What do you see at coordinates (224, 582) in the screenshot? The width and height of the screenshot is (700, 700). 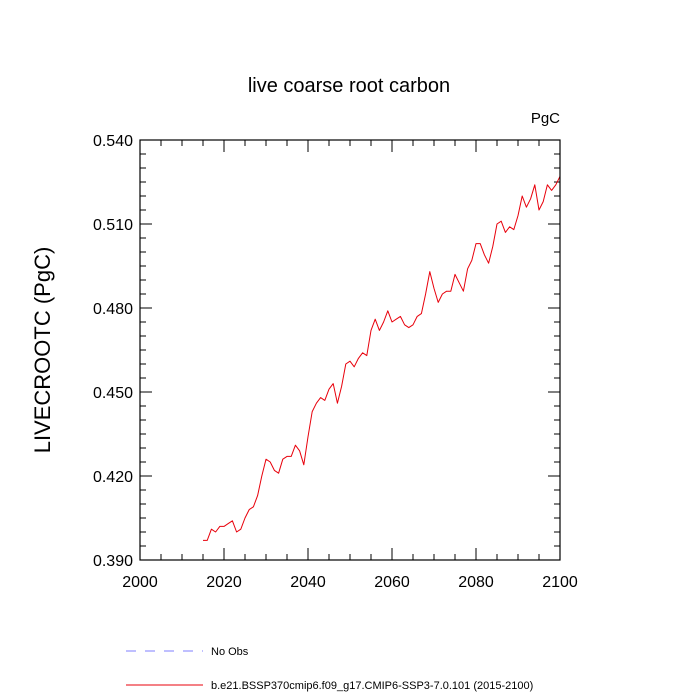 I see `x-tick-label: 2020` at bounding box center [224, 582].